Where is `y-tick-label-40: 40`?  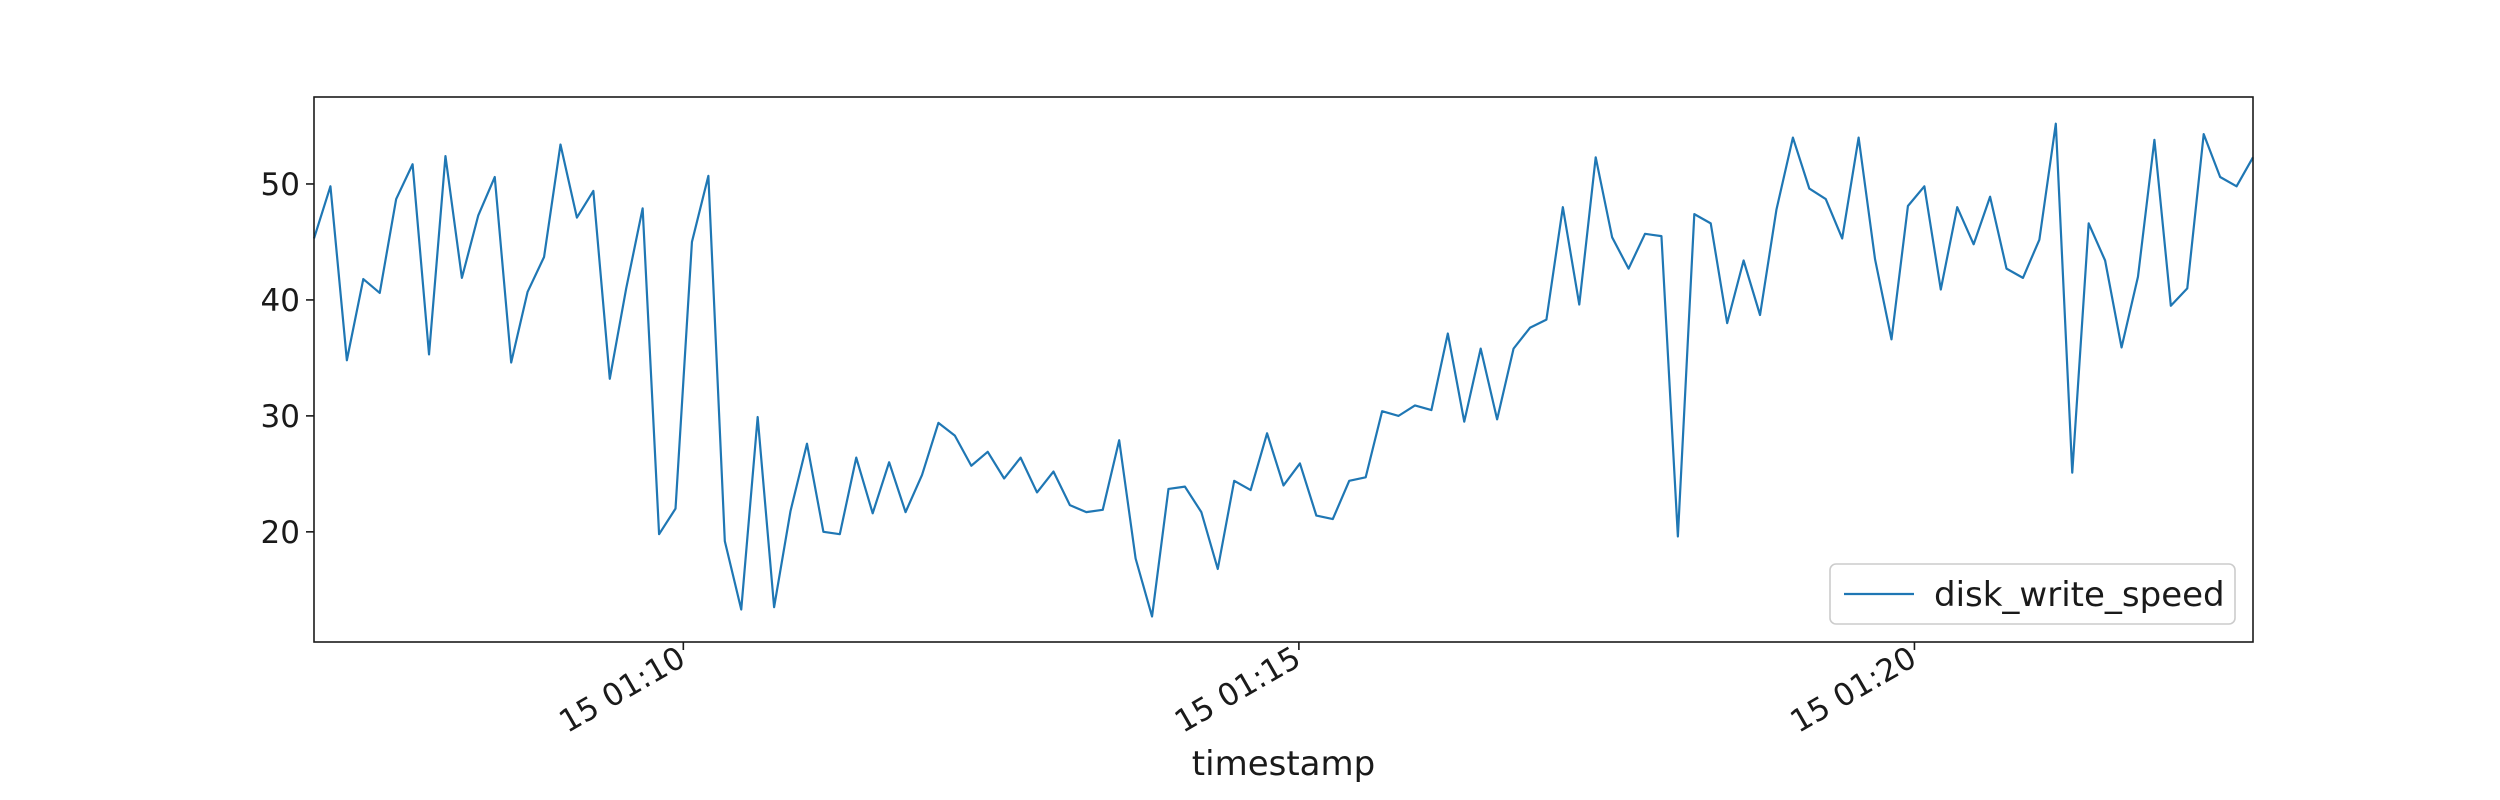 y-tick-label-40: 40 is located at coordinates (280, 301).